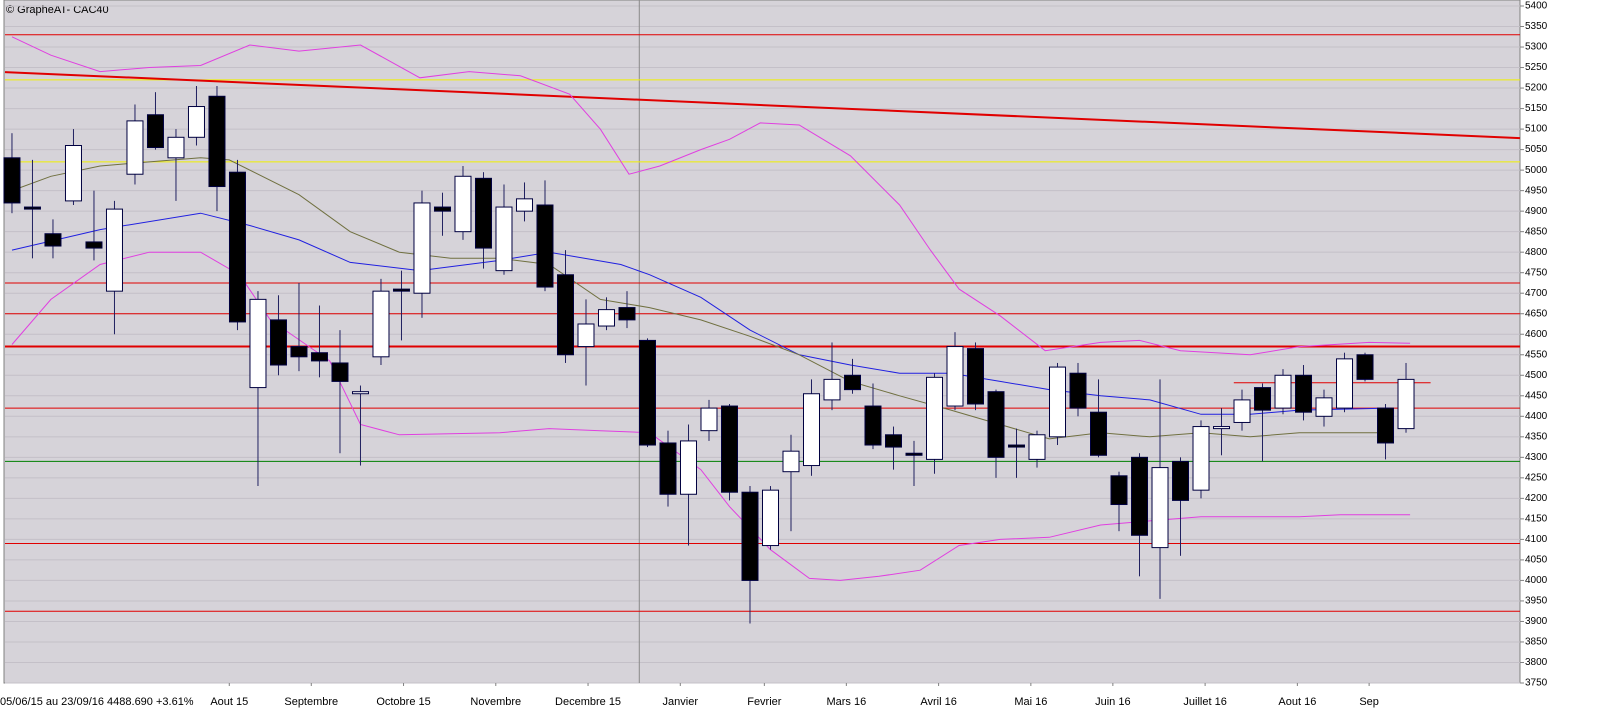 The height and width of the screenshot is (714, 1600). Describe the element at coordinates (762, 105) in the screenshot. I see `trend-line` at that location.